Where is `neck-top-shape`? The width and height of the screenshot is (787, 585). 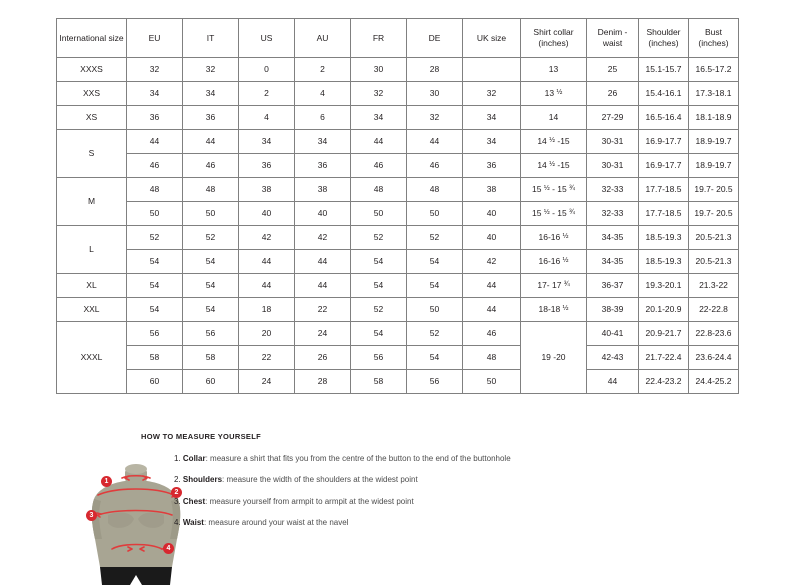 neck-top-shape is located at coordinates (136, 469).